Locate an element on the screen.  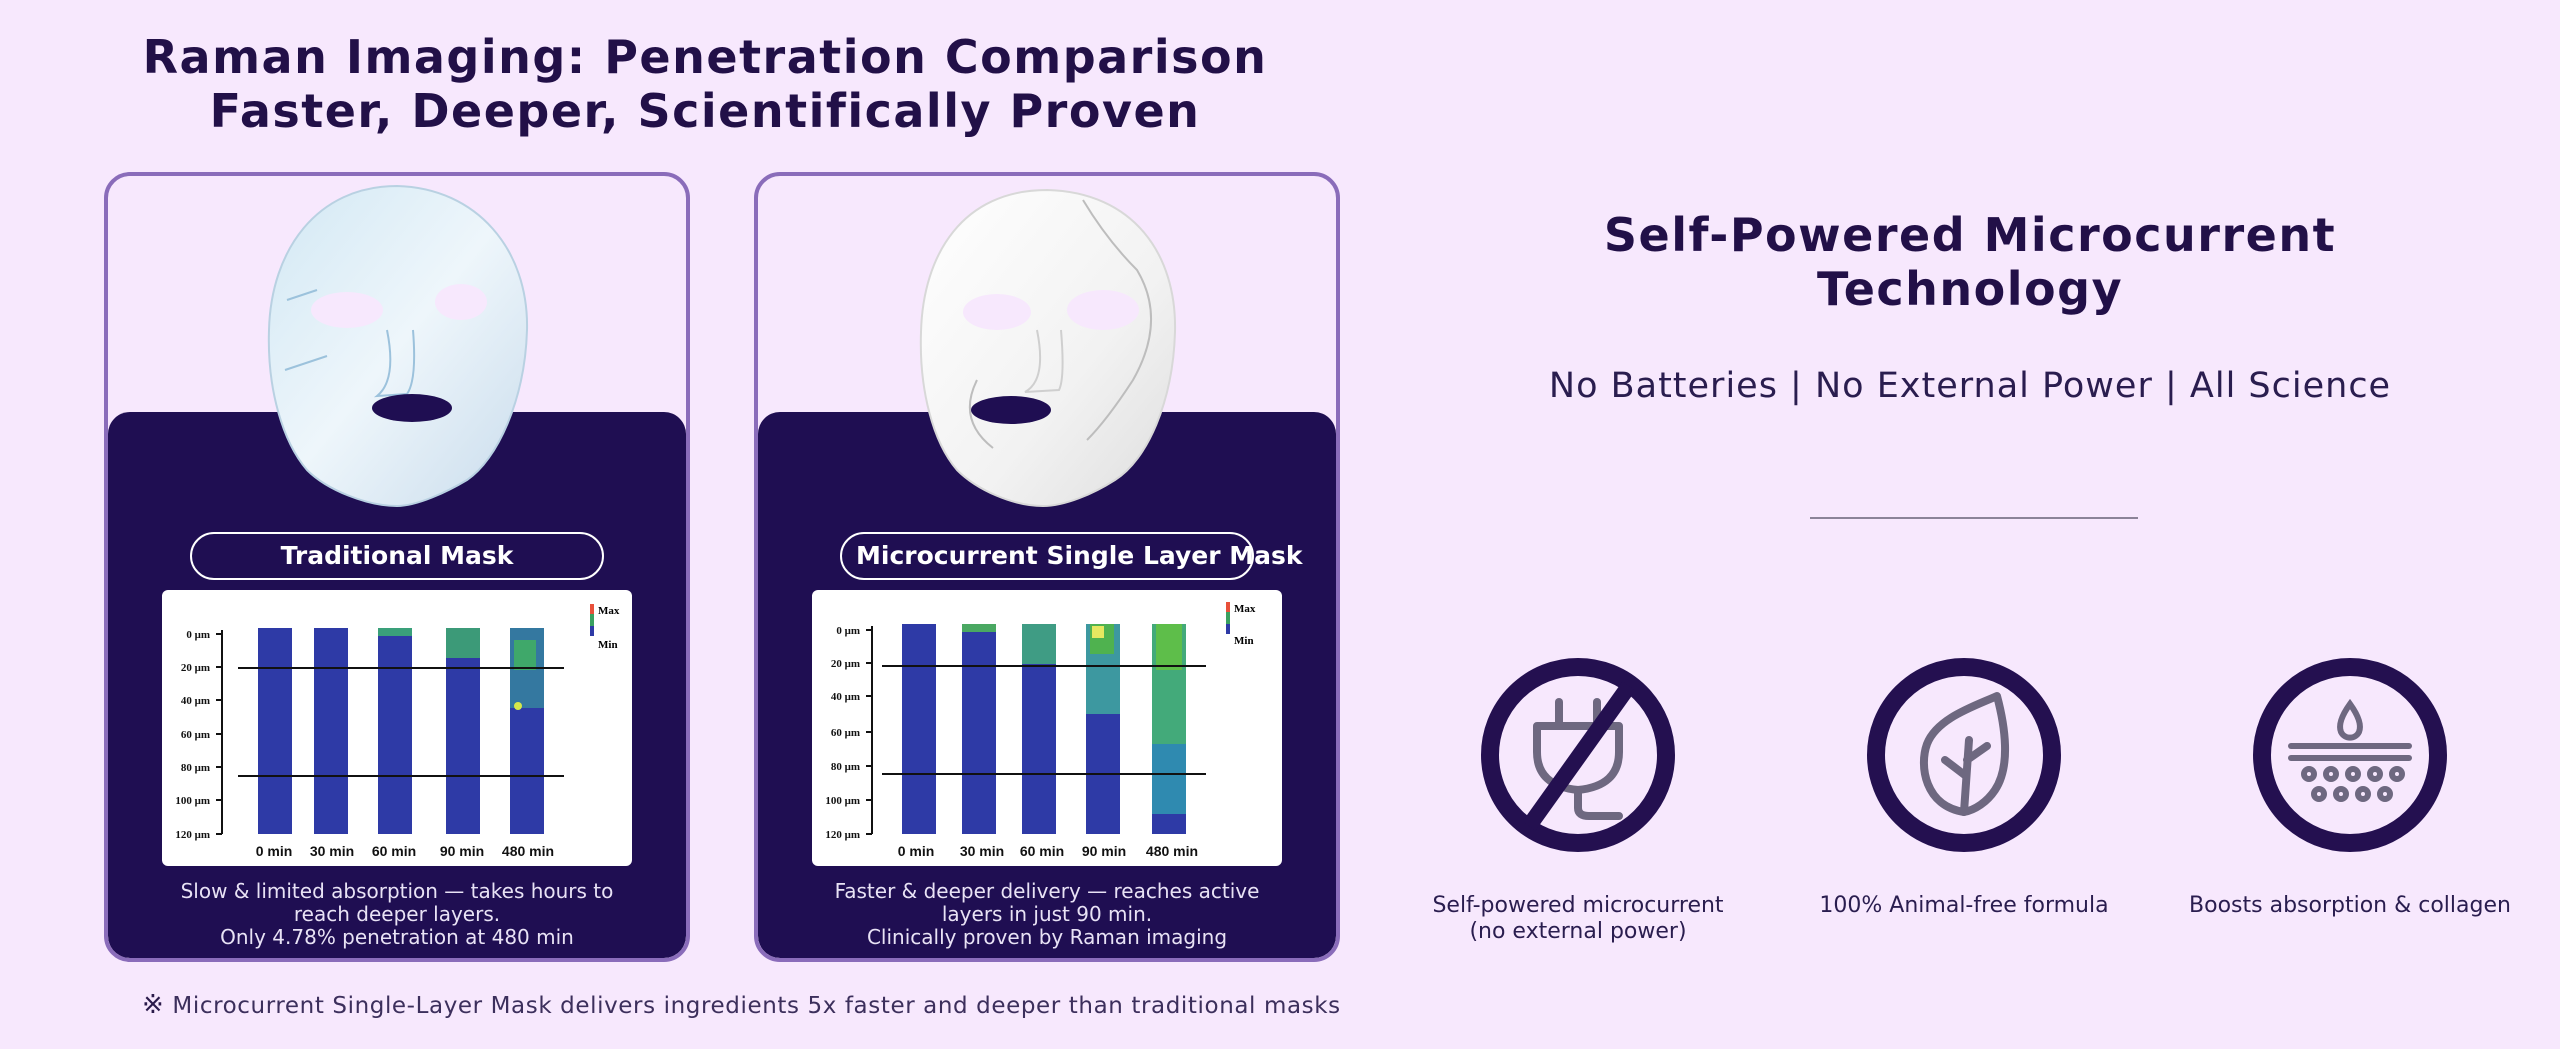
feature-label-line: Boosts absorption & collagen is located at coordinates (2350, 905).